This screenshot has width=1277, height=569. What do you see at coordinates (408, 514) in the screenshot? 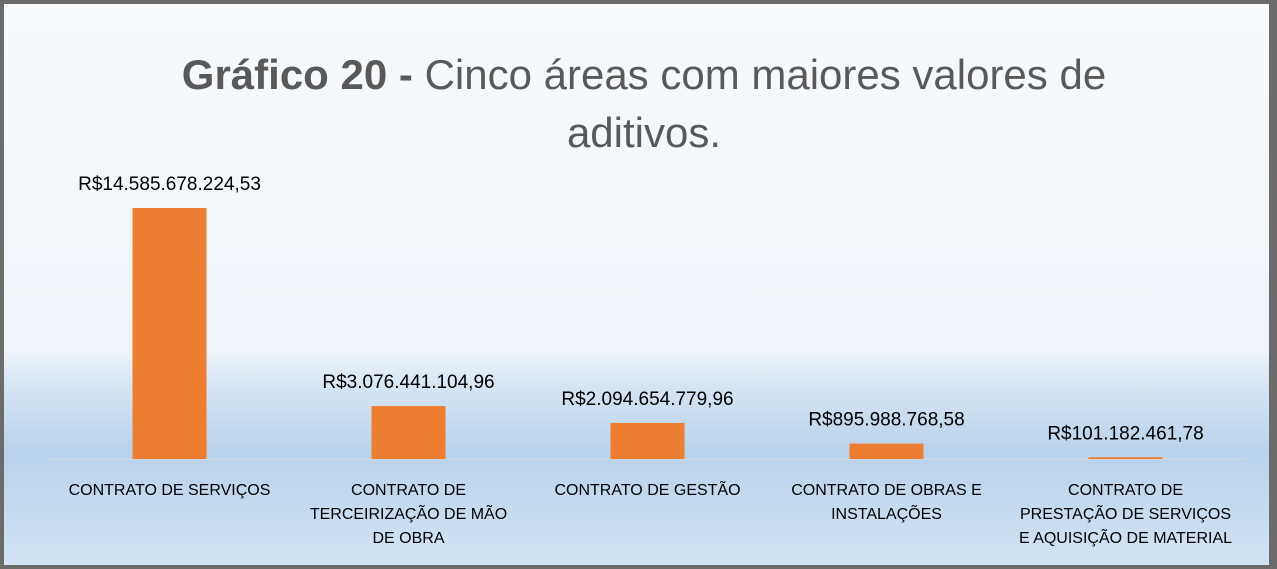
I see `x-tick-label: CONTRATO DE TERCEIRIZAÇÃO DE MÃO DE OBRA` at bounding box center [408, 514].